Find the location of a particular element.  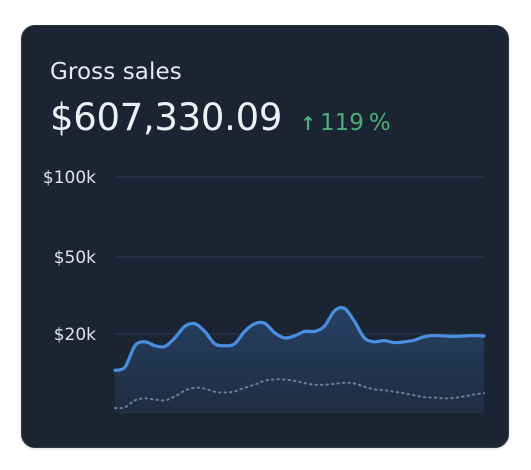

value-row: $607,330.09 ↑ 119 % is located at coordinates (220, 117).